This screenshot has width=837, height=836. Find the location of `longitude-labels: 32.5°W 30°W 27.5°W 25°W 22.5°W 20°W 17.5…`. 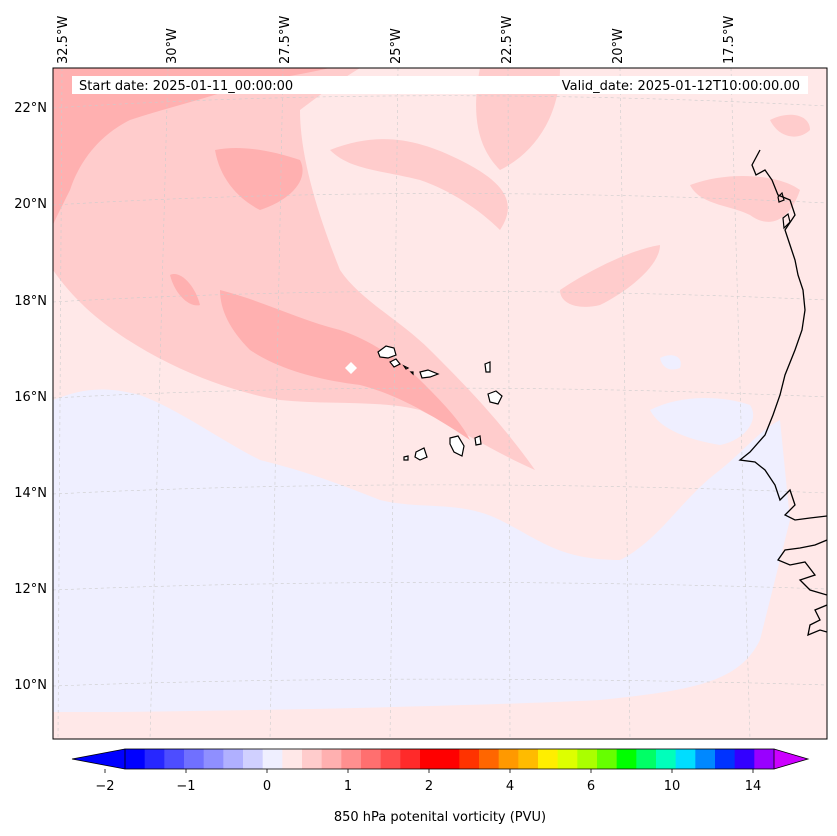

longitude-labels: 32.5°W 30°W 27.5°W 25°W 22.5°W 20°W 17.5… is located at coordinates (396, 40).